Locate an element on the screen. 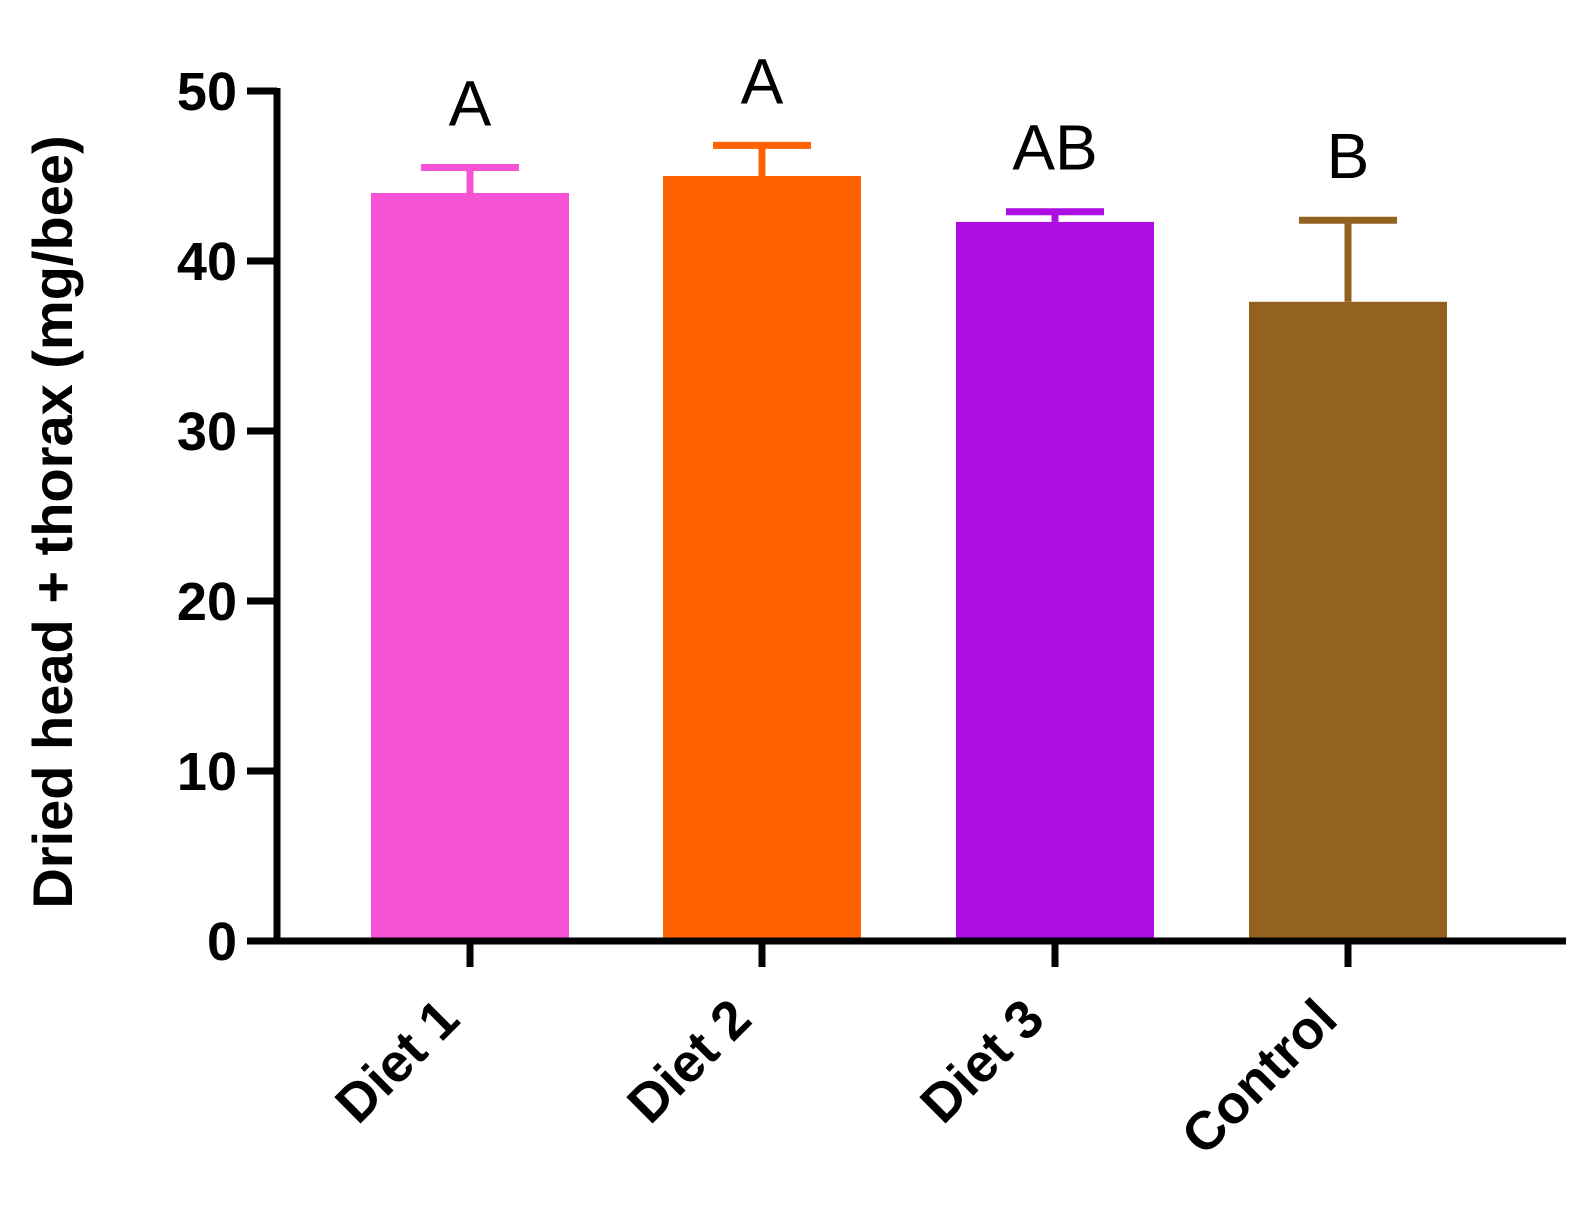 Image resolution: width=1584 pixels, height=1218 pixels. error-bars-group is located at coordinates (909, 221).